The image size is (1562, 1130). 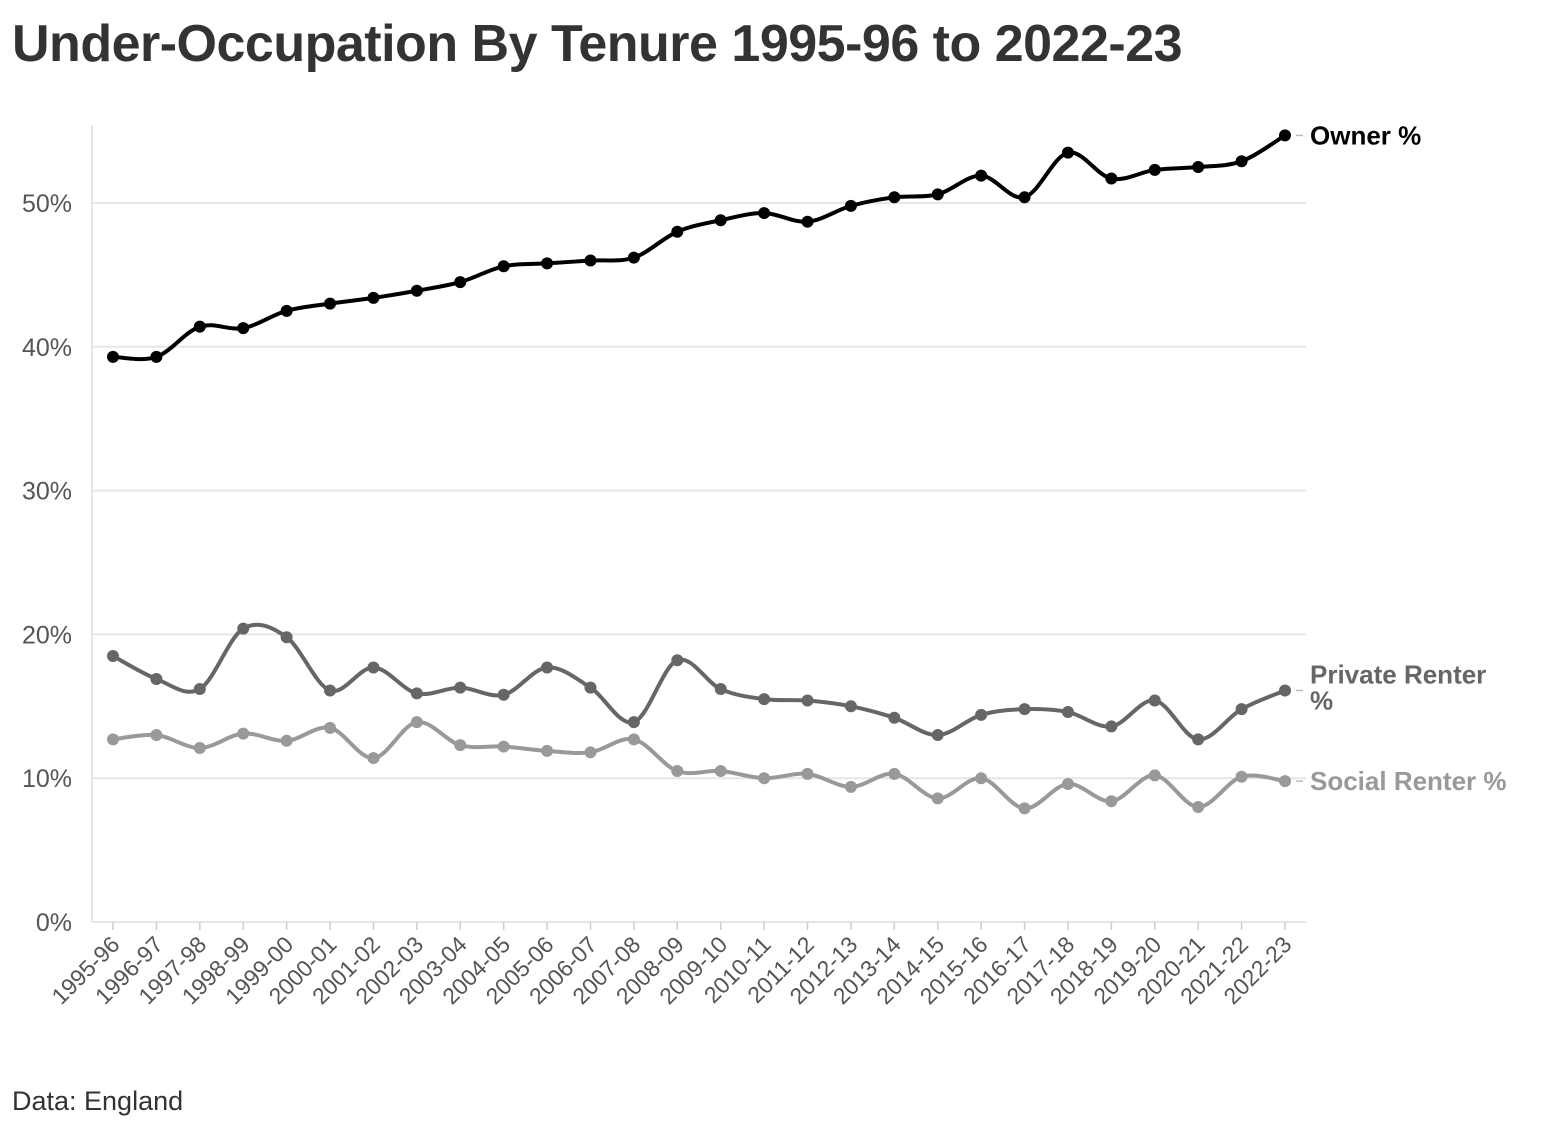 I want to click on y-tick-label: 50%, so click(x=47, y=204).